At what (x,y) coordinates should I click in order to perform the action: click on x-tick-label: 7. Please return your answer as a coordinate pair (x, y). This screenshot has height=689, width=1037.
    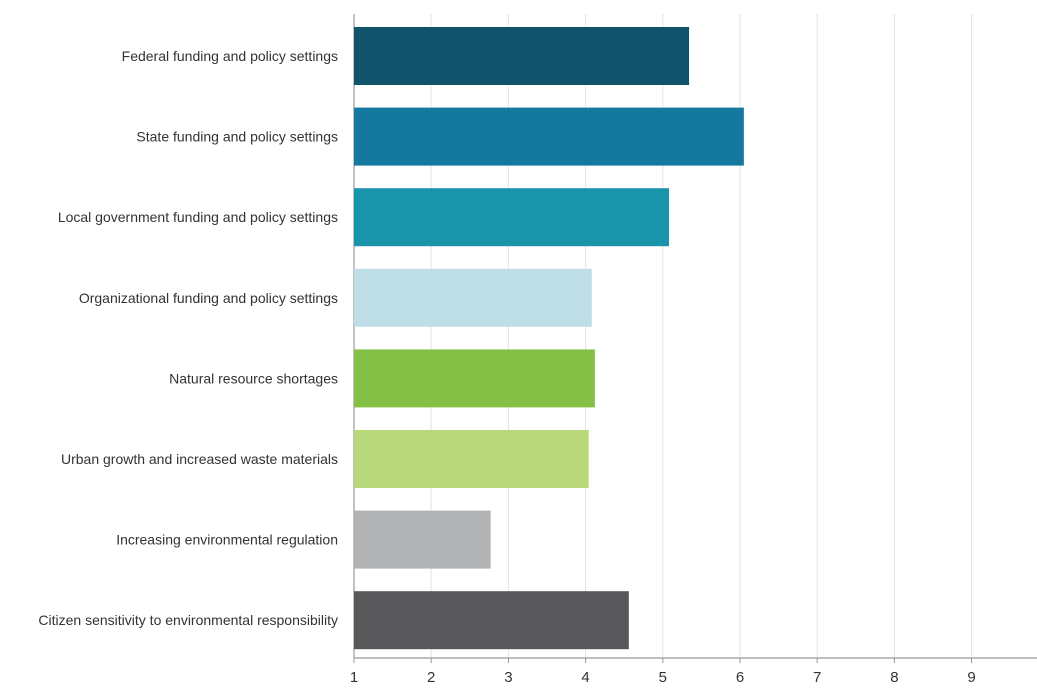
    Looking at the image, I should click on (817, 677).